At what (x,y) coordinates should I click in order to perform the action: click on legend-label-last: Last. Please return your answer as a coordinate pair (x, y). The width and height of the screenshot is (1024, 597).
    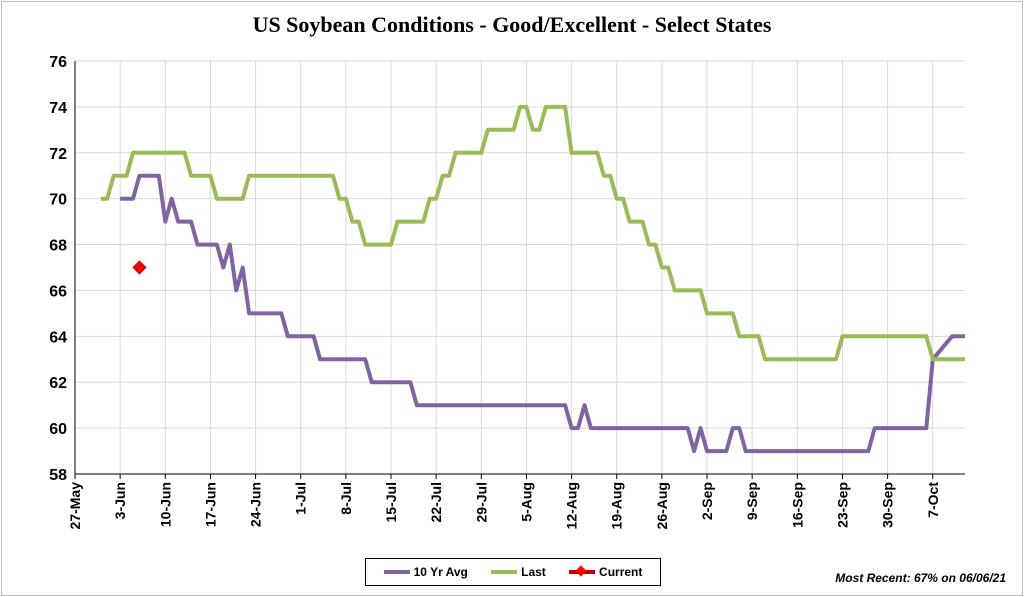
    Looking at the image, I should click on (533, 572).